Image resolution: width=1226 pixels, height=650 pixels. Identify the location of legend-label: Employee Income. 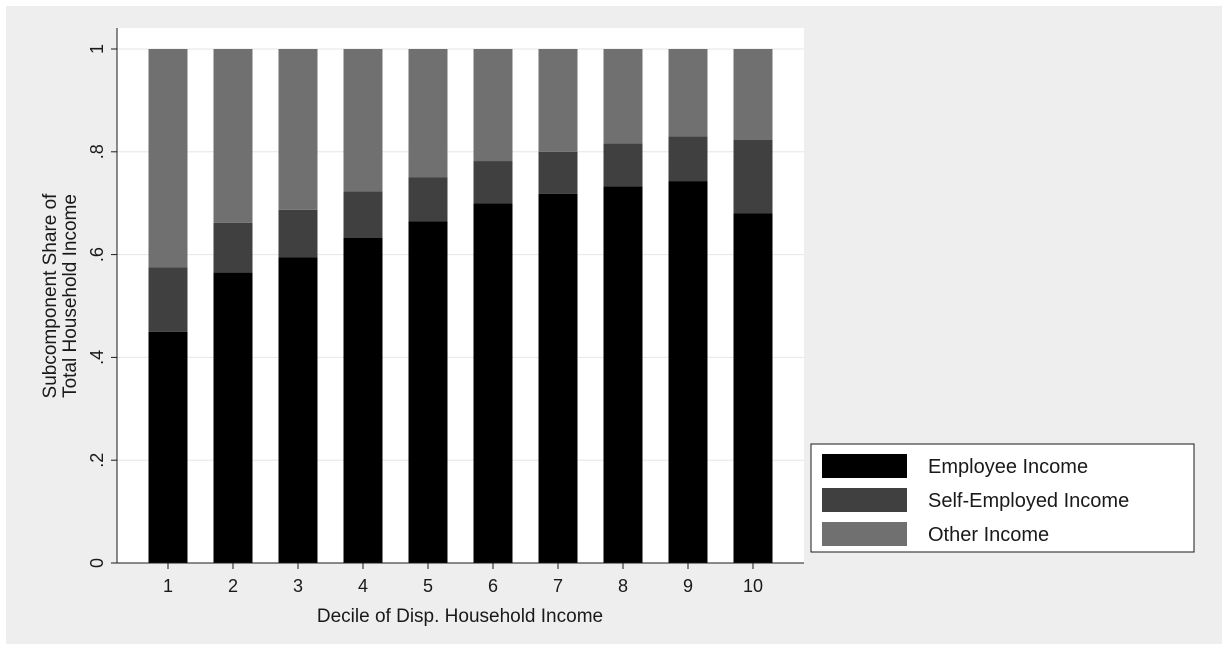
(1008, 467).